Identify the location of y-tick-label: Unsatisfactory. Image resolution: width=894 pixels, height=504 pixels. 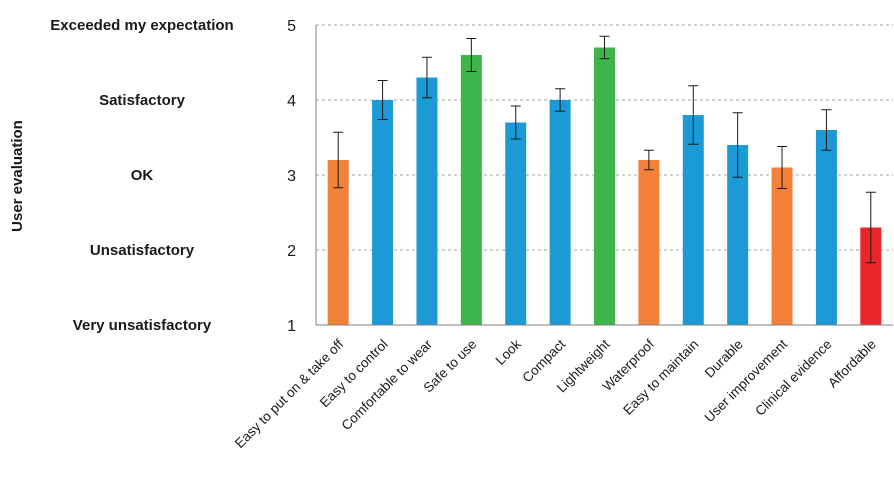
(142, 250).